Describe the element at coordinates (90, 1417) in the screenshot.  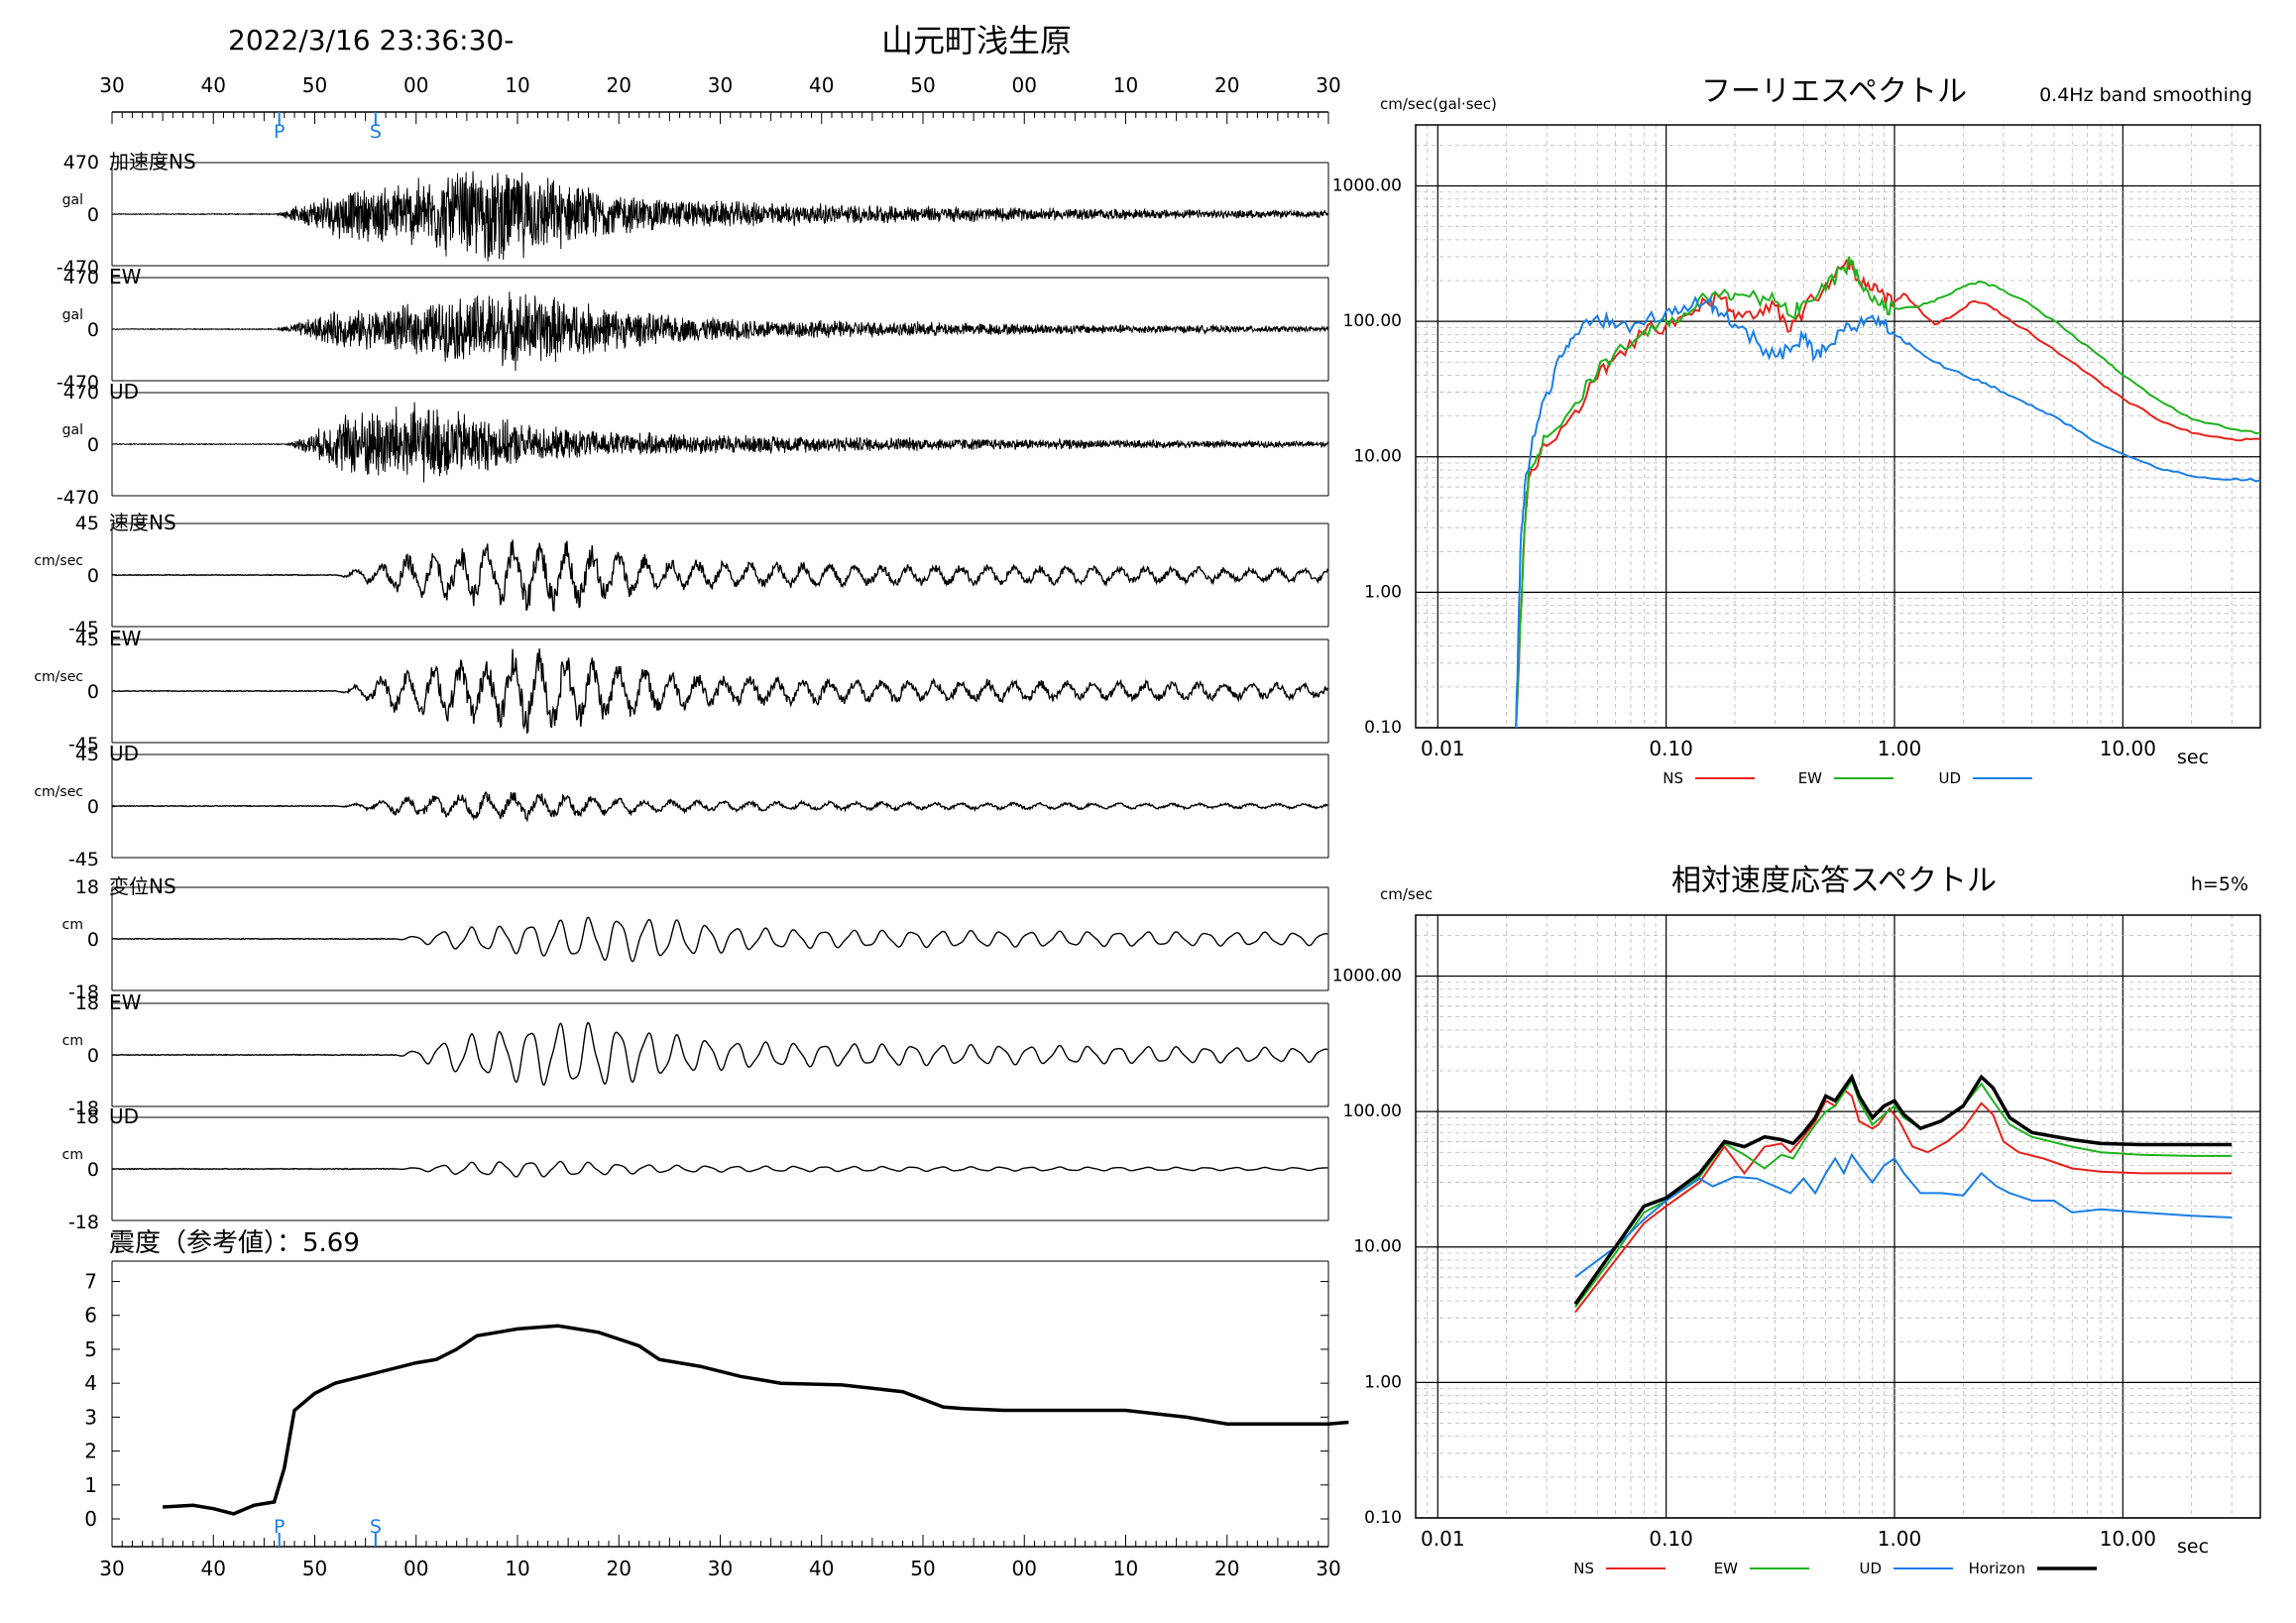
I see `intensity-y-label: 3` at that location.